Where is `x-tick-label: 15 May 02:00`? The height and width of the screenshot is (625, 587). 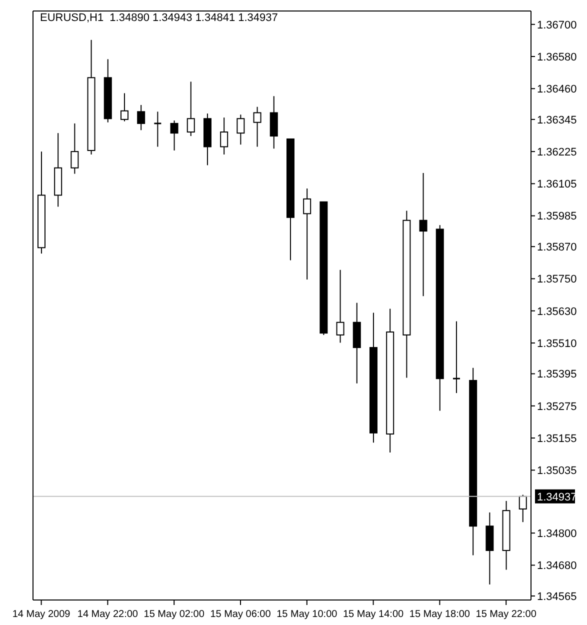 x-tick-label: 15 May 02:00 is located at coordinates (174, 614).